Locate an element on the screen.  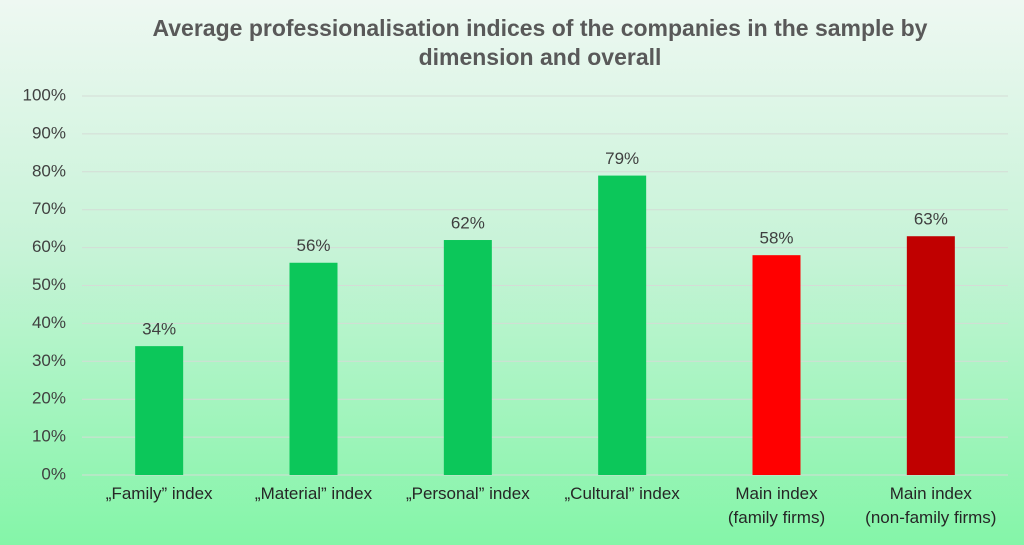
y-tick-label: 30% is located at coordinates (49, 360).